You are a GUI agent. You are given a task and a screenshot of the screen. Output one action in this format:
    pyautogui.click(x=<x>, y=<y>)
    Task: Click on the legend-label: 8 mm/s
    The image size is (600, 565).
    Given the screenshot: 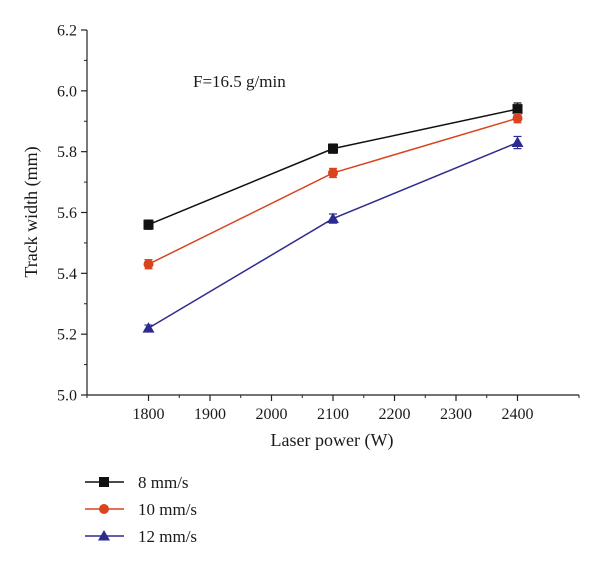 What is the action you would take?
    pyautogui.click(x=163, y=482)
    